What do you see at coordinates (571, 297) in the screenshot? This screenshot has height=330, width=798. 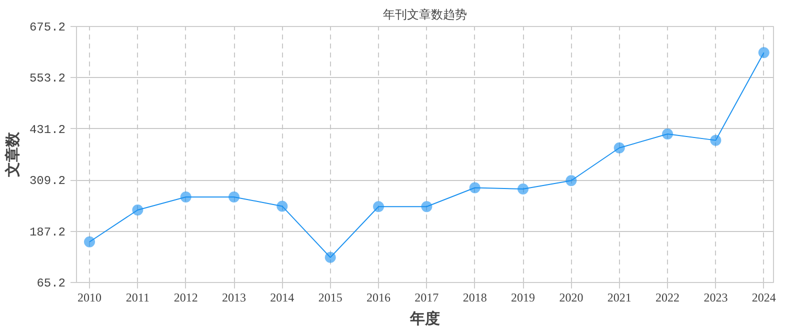 I see `x-tick-label: 2020` at bounding box center [571, 297].